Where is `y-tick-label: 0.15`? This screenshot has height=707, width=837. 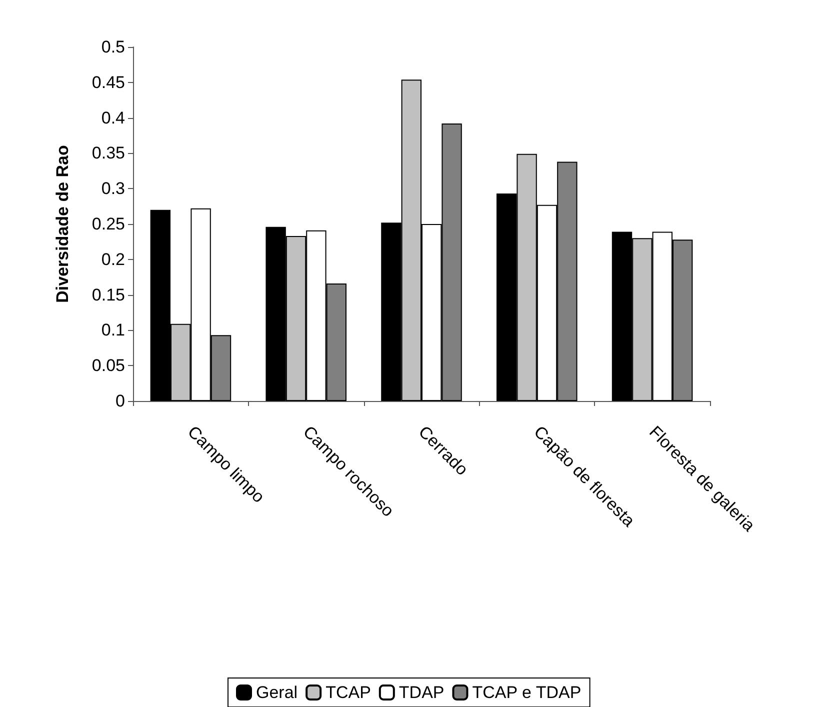 y-tick-label: 0.15 is located at coordinates (108, 294).